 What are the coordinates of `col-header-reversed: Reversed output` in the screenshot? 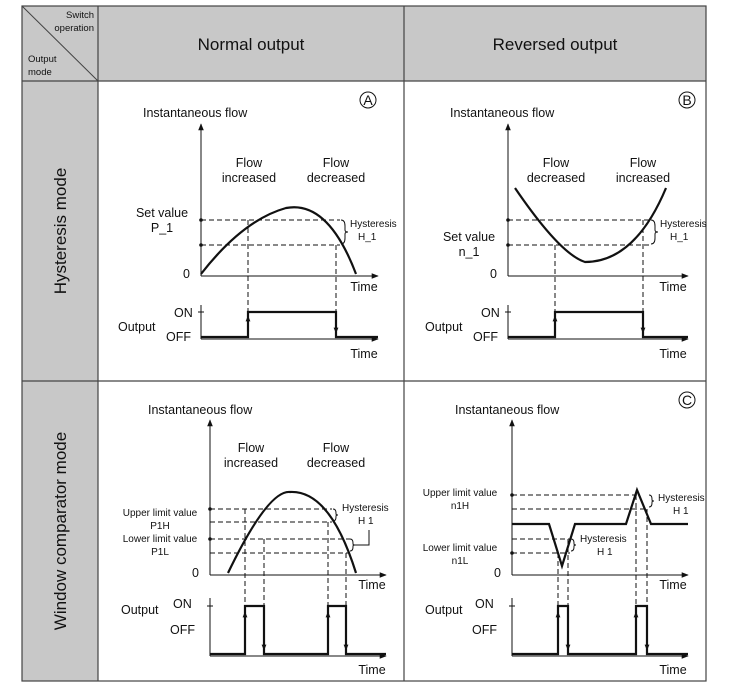 It's located at (555, 44).